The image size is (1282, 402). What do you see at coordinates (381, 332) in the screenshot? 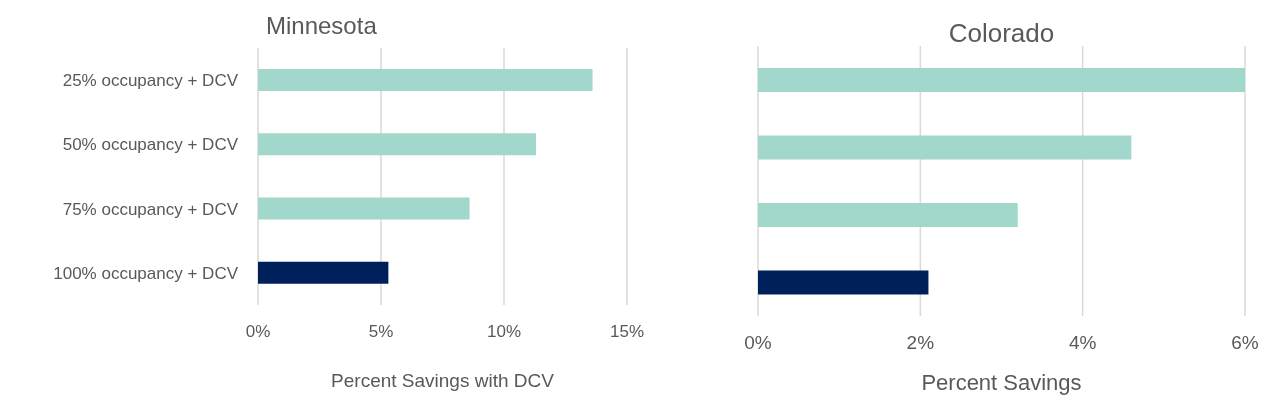
I see `x-tick-label: 5%` at bounding box center [381, 332].